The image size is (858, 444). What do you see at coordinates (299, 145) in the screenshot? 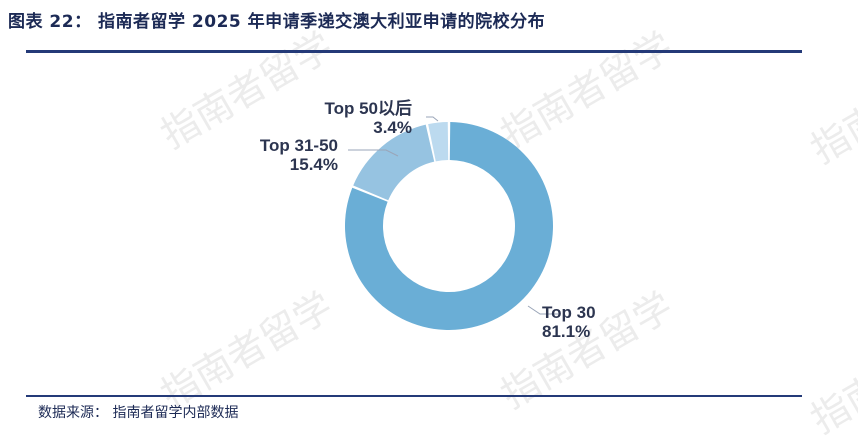
I see `slice-label: Top 31-50` at bounding box center [299, 145].